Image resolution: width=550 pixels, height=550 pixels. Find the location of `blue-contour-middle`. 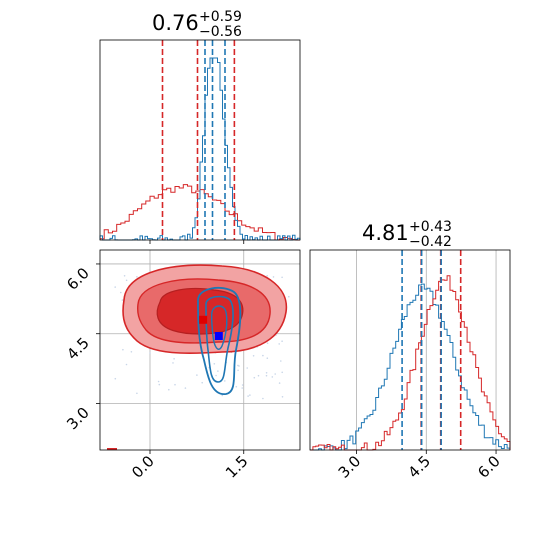

blue-contour-middle is located at coordinates (219, 339).